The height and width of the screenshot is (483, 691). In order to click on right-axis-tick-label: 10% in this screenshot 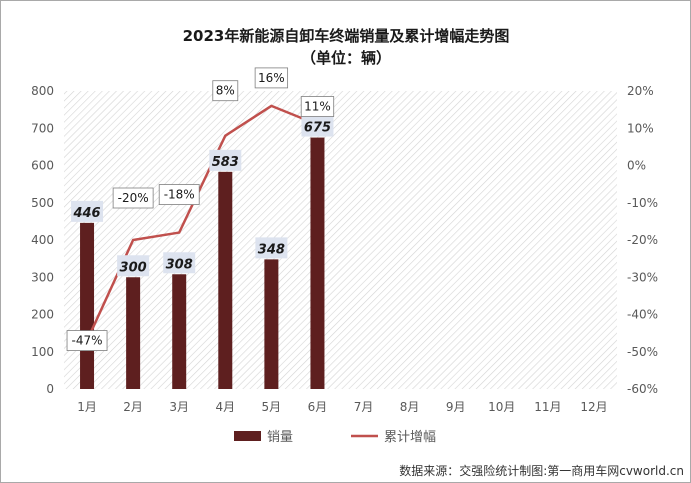, I will do `click(640, 128)`.